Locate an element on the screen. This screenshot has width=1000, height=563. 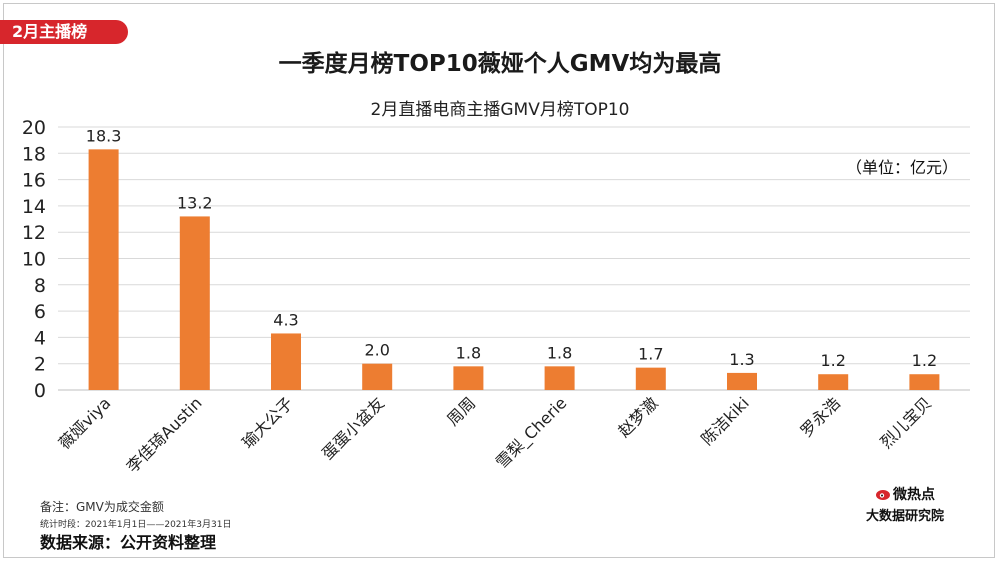
x-tick-label: 李佳琦Austin is located at coordinates (164, 434).